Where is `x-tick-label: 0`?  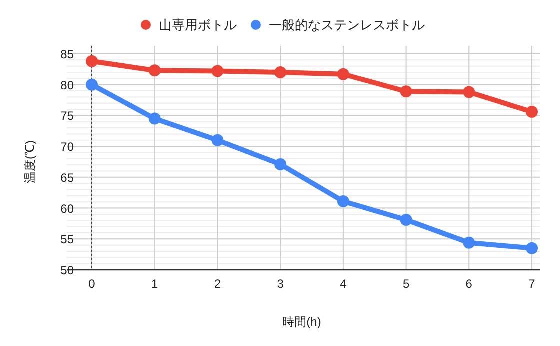 x-tick-label: 0 is located at coordinates (92, 284).